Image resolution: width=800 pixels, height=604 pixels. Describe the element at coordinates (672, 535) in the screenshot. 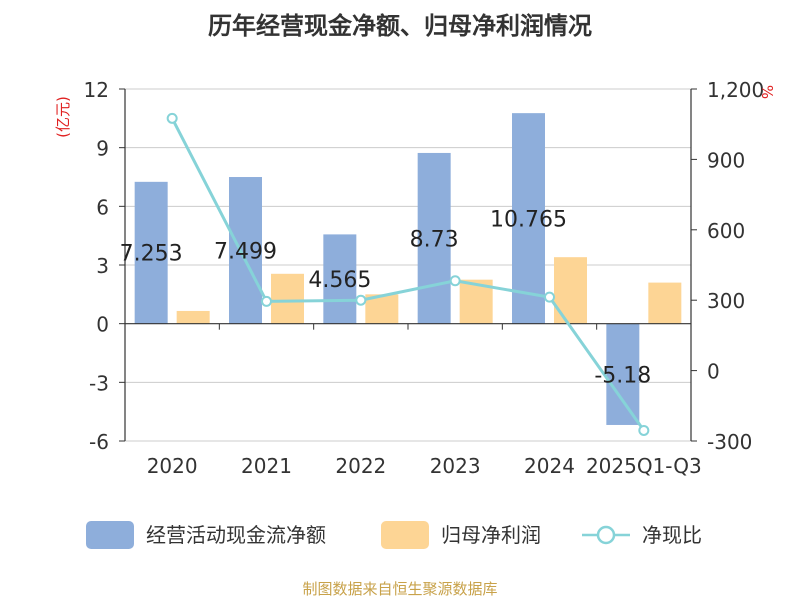

I see `legend-label-ratio: 净现比` at that location.